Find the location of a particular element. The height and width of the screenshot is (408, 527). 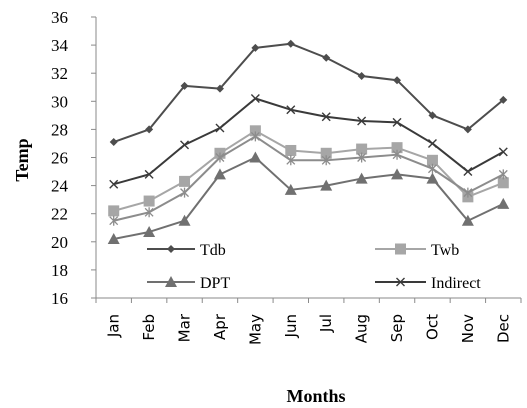

x-tick-label: Aug is located at coordinates (362, 328).